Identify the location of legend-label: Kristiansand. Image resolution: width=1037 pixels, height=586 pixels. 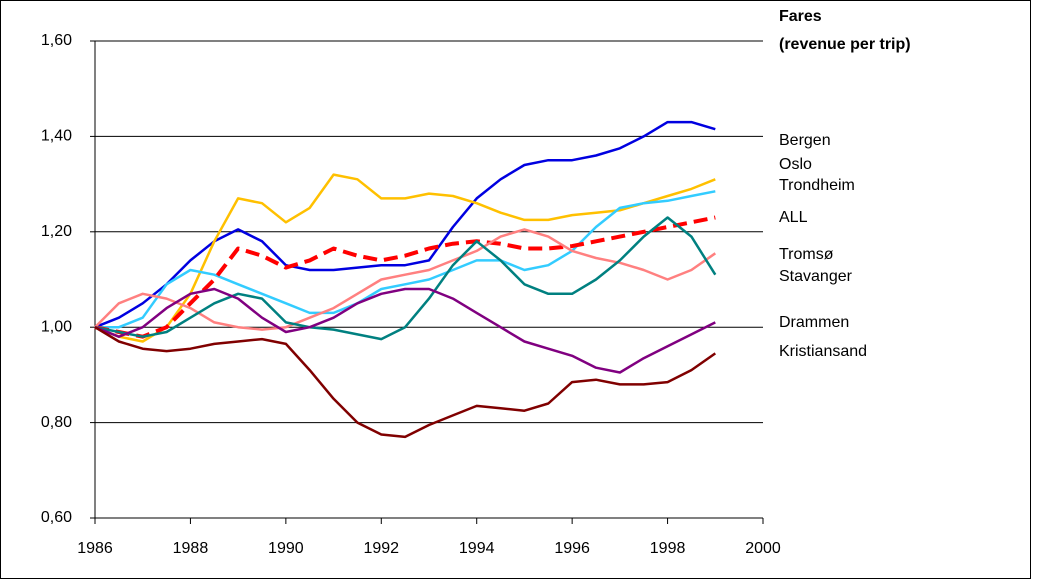
(823, 351).